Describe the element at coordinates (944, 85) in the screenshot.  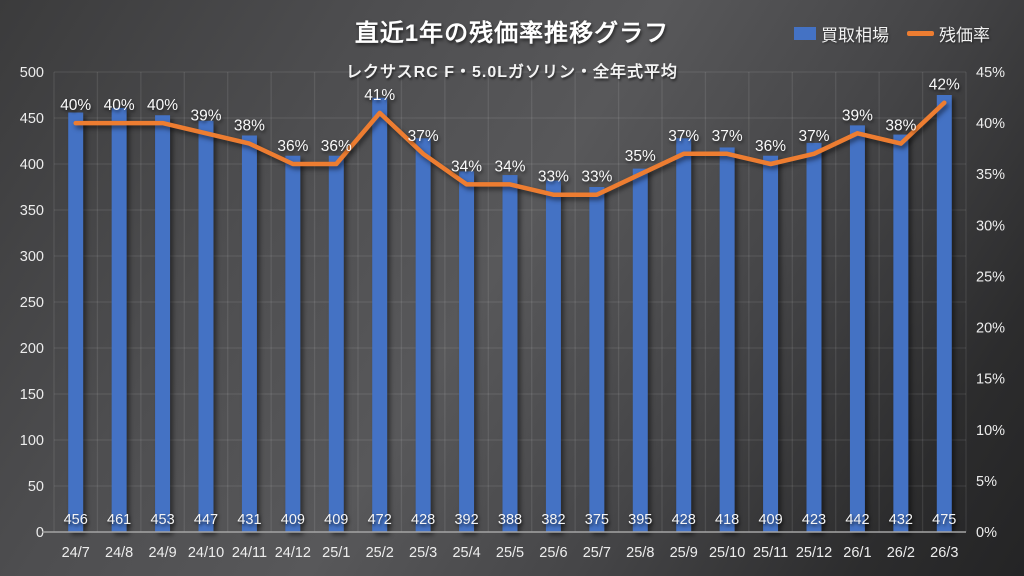
I see `line-data-label: 42%` at that location.